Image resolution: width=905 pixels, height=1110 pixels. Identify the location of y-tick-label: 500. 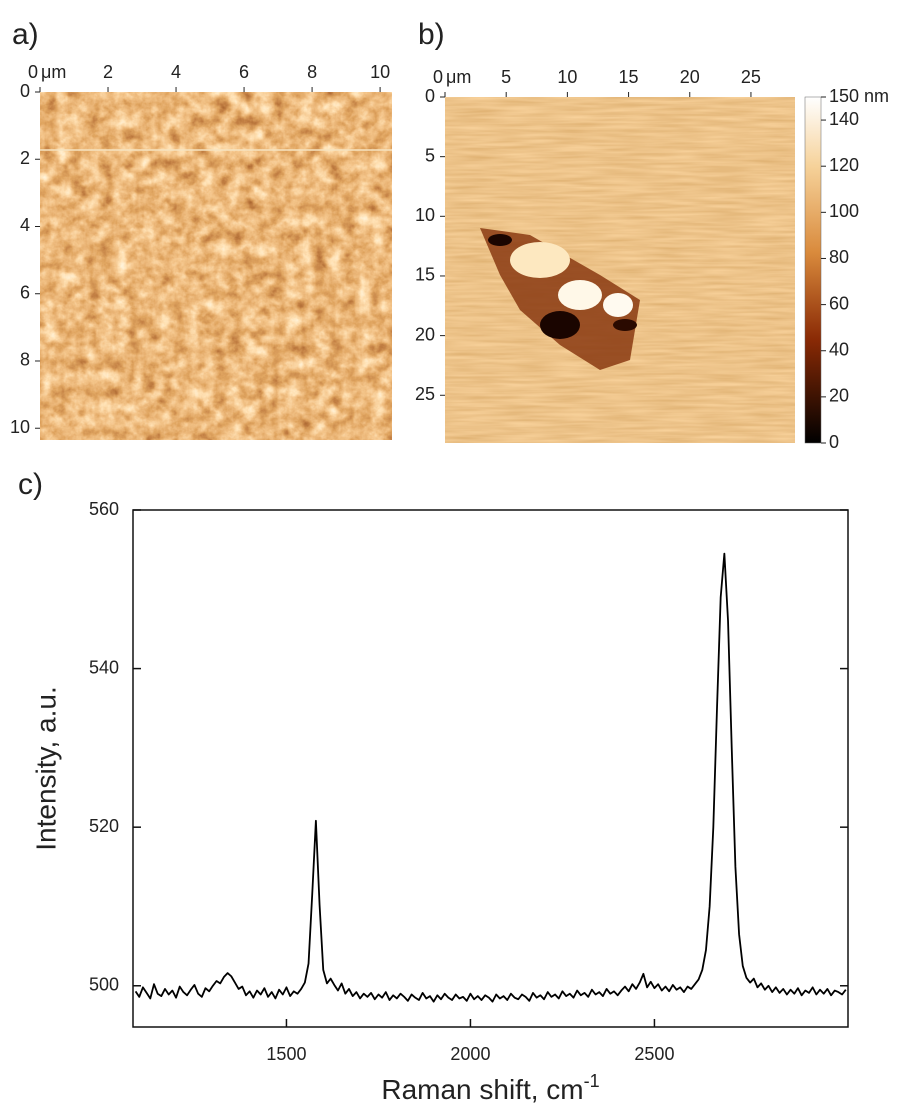
(104, 985).